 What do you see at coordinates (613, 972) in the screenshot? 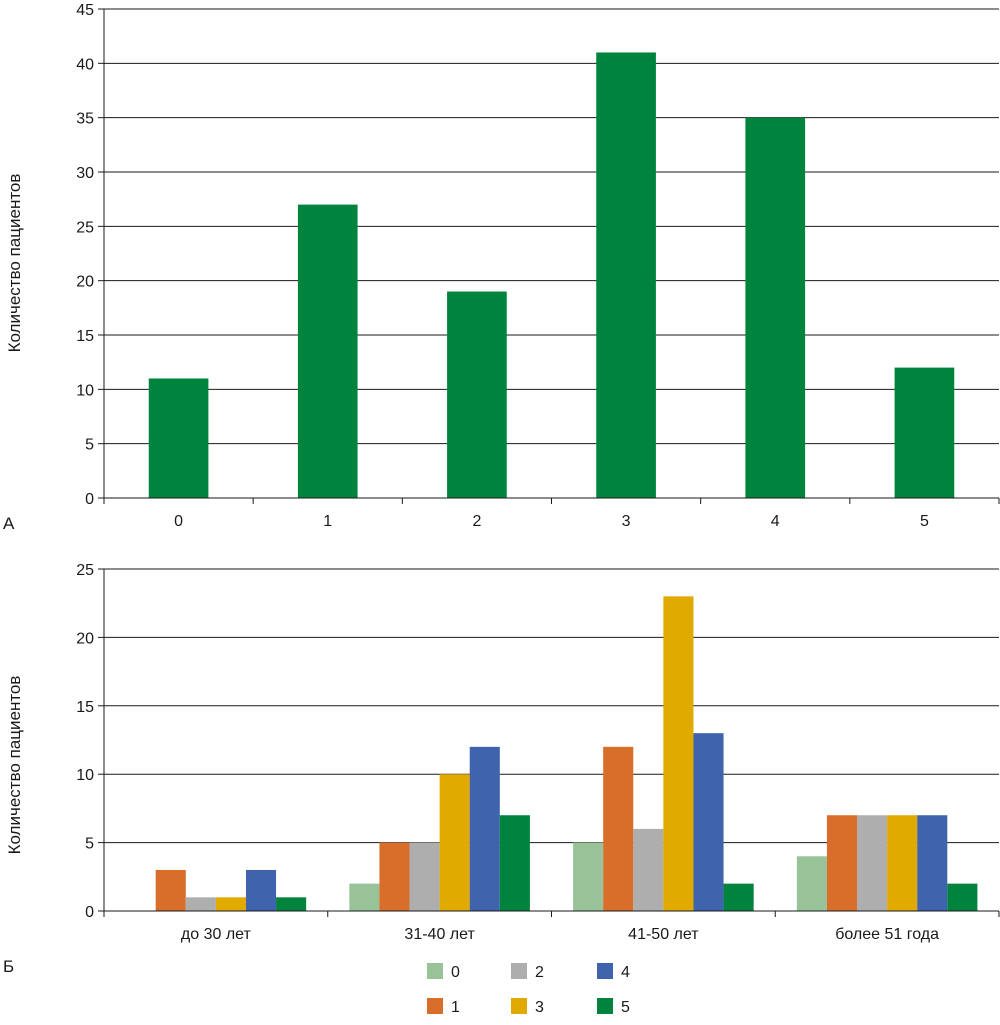
I see `legend-item: 4` at bounding box center [613, 972].